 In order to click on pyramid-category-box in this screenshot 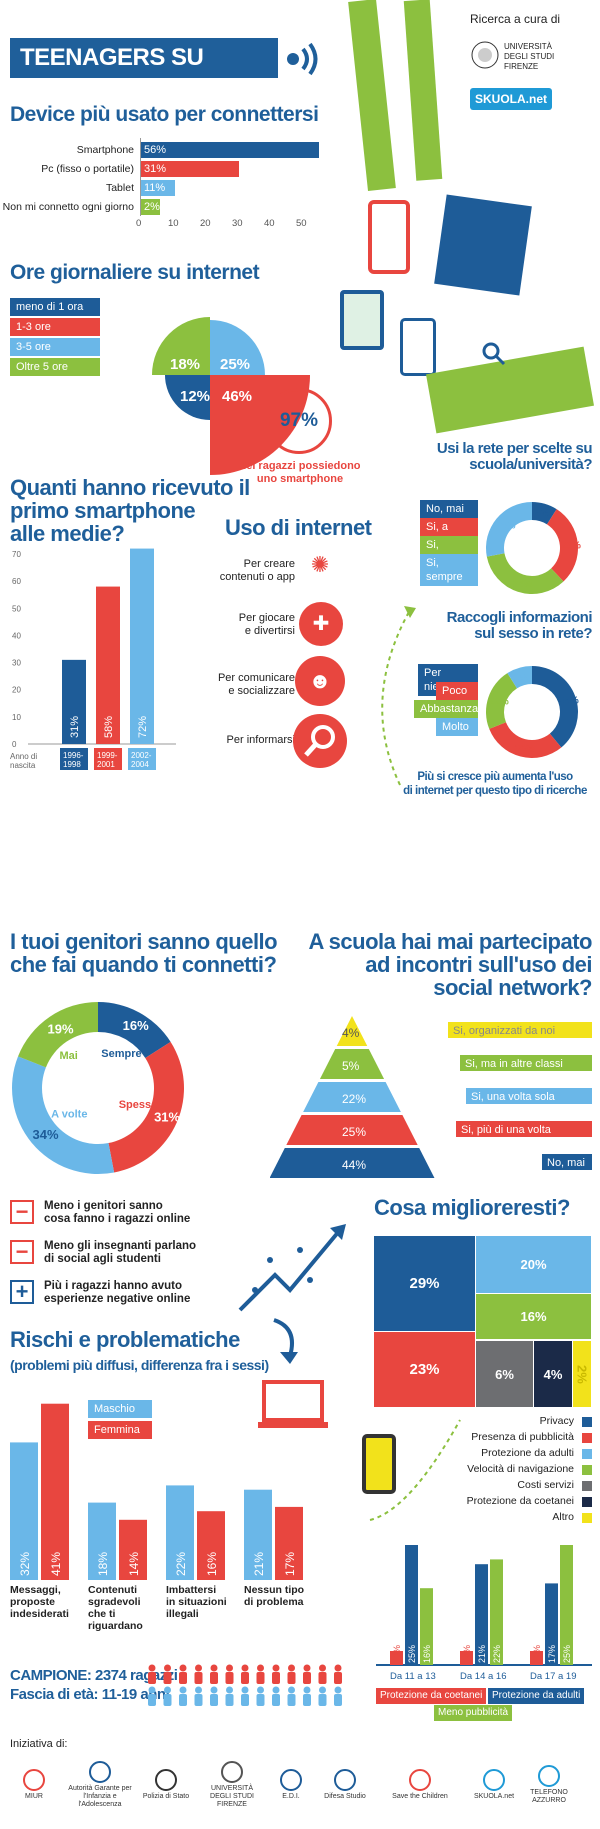, I will do `click(524, 1129)`.